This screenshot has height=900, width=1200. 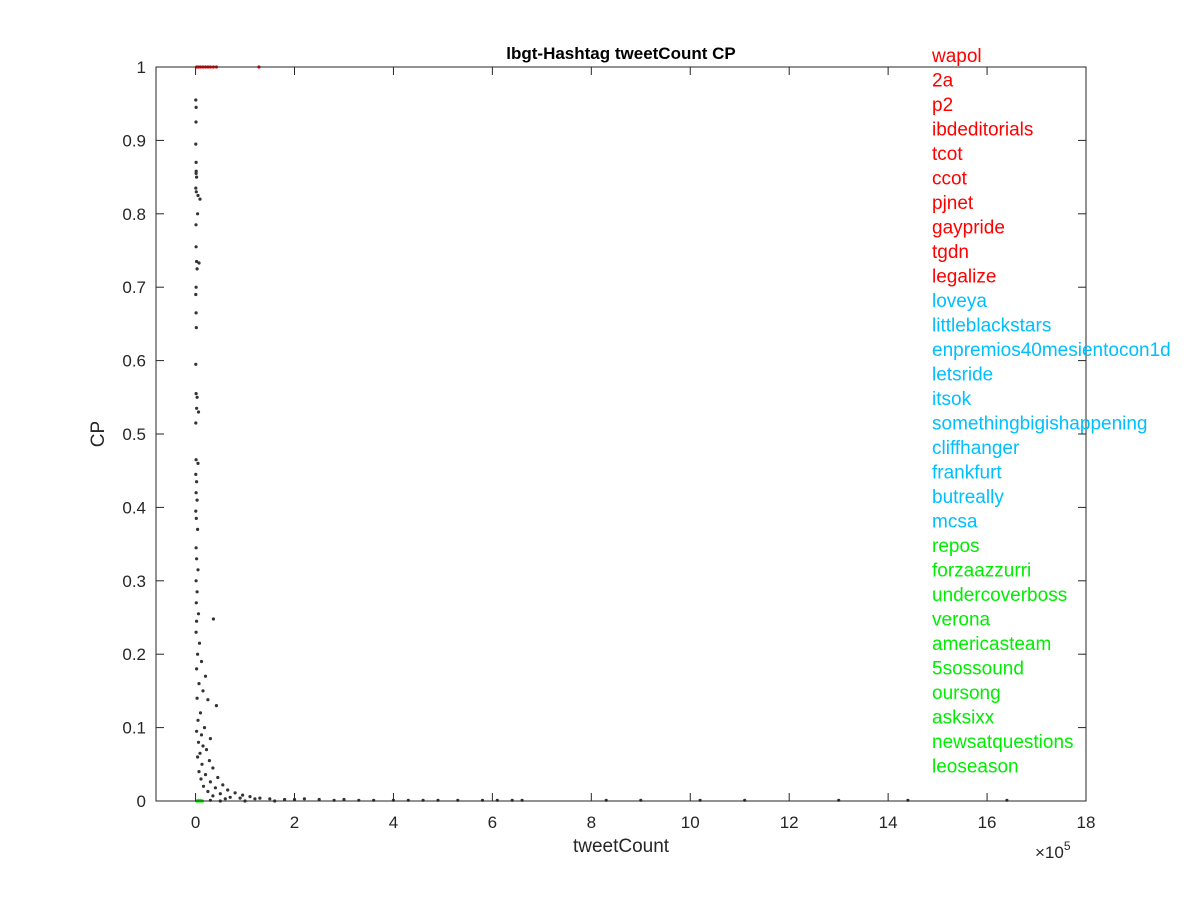 What do you see at coordinates (981, 571) in the screenshot?
I see `hashtag-label: forzaazzurri` at bounding box center [981, 571].